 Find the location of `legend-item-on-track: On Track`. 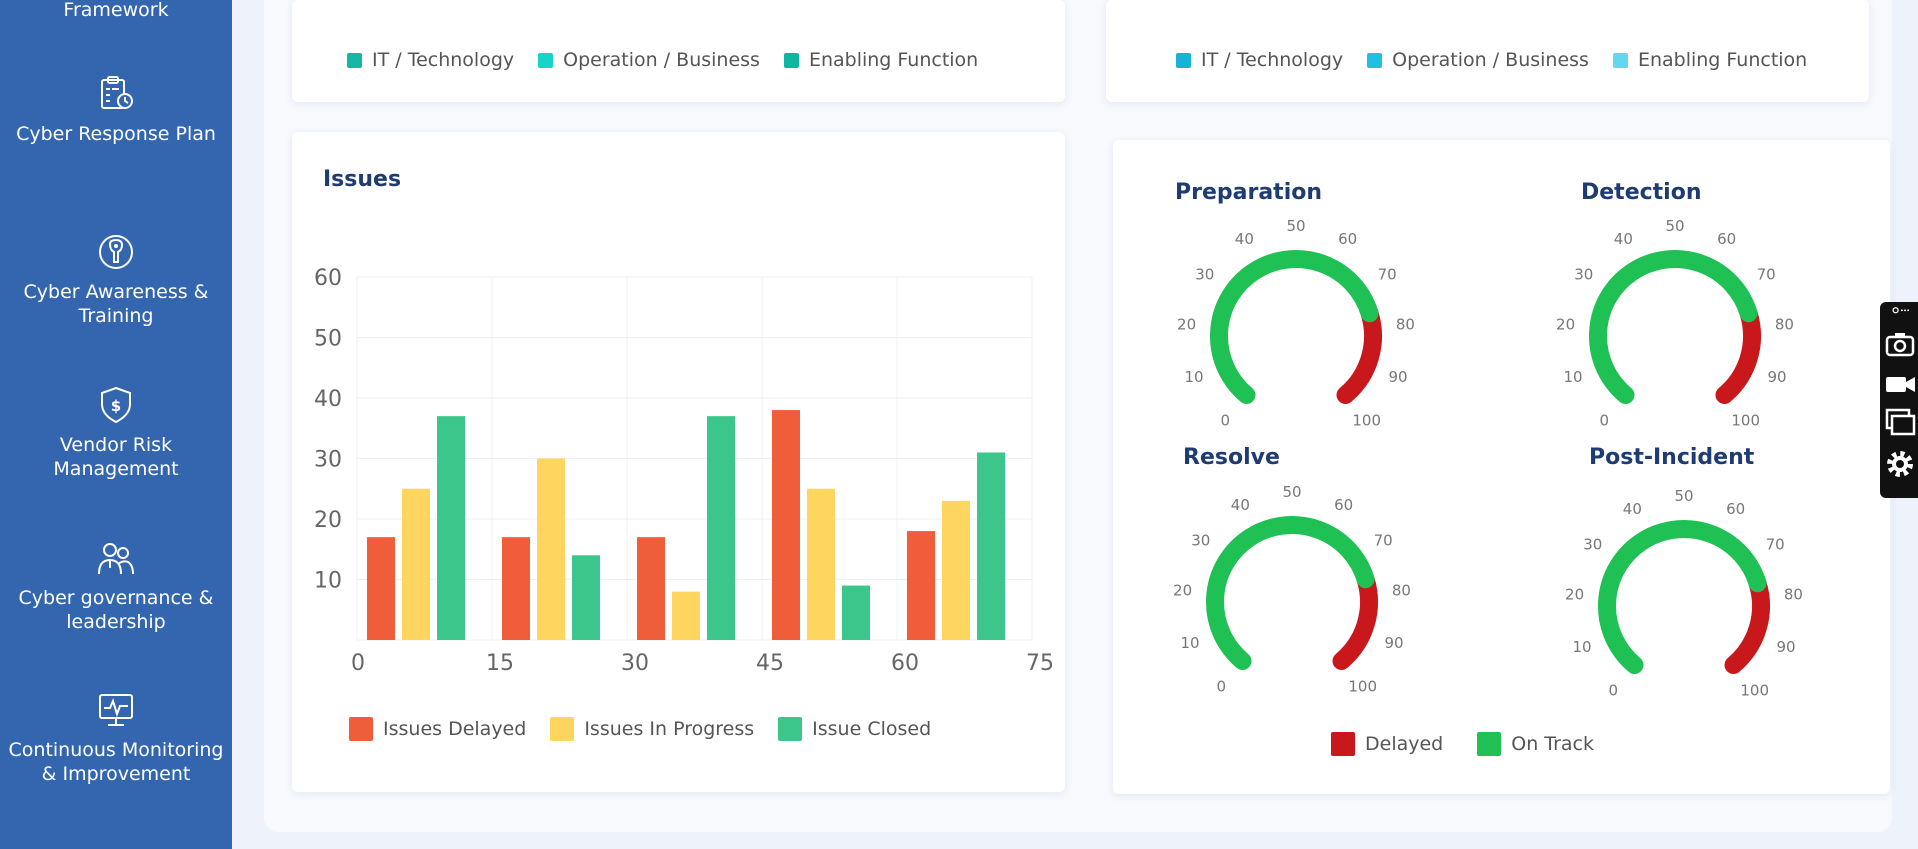

legend-item-on-track: On Track is located at coordinates (1535, 744).